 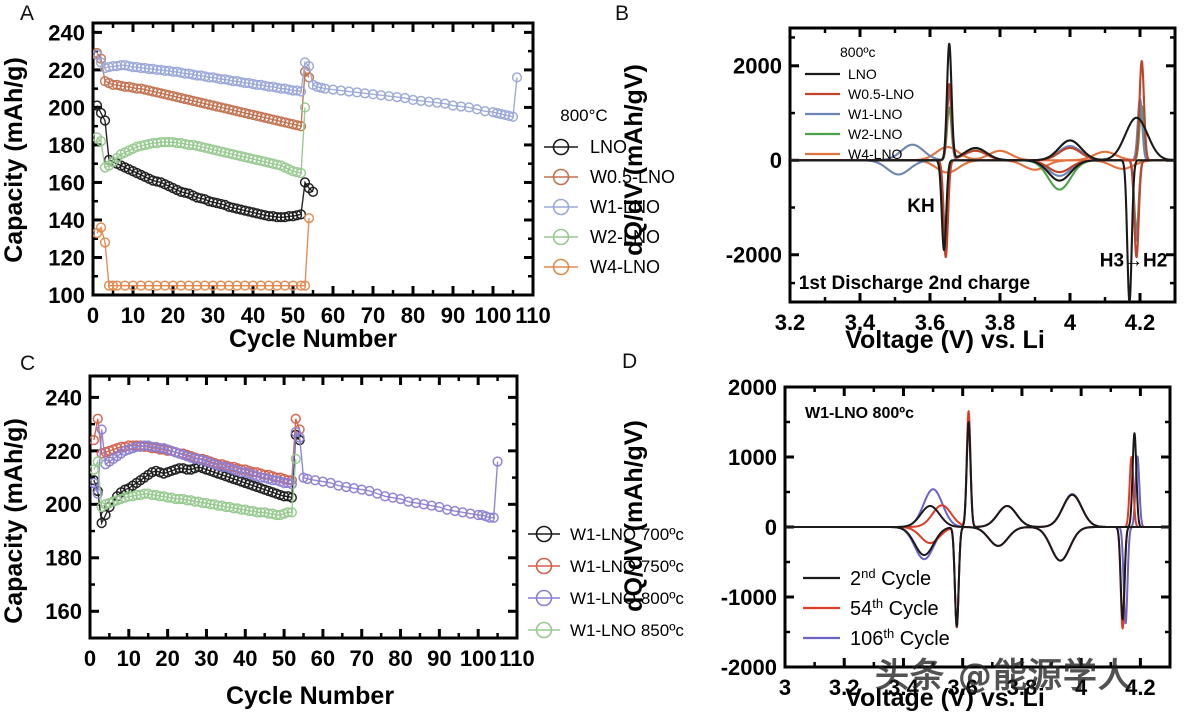 What do you see at coordinates (622, 13) in the screenshot?
I see `panel-b-letter: B` at bounding box center [622, 13].